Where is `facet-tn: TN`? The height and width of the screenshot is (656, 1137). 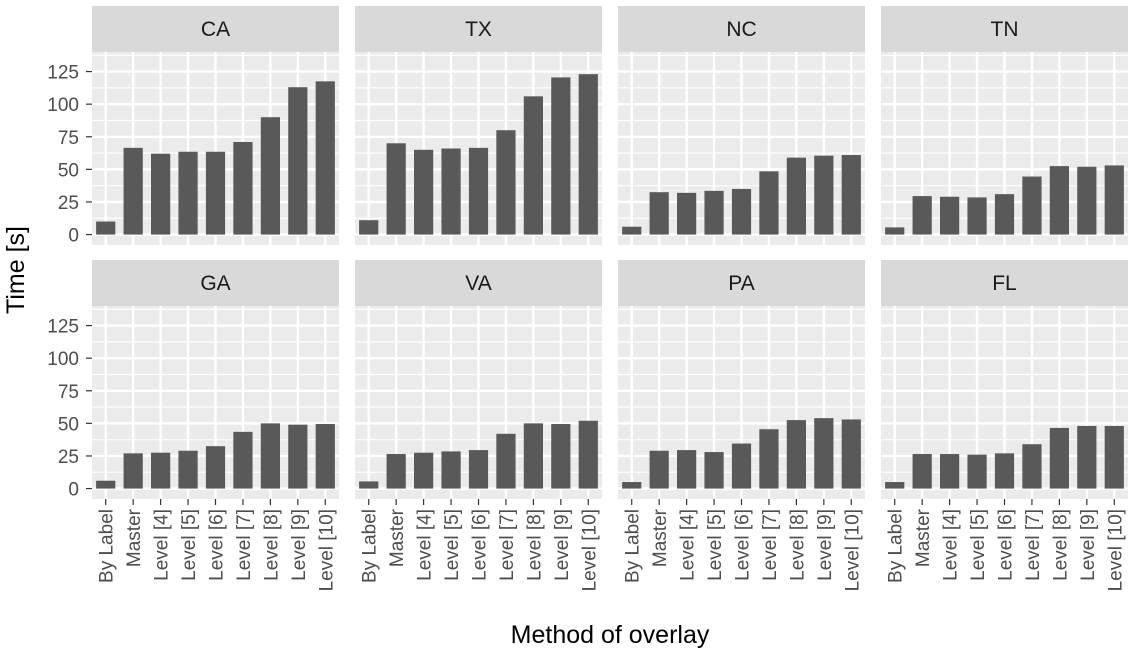
facet-tn: TN is located at coordinates (1004, 125).